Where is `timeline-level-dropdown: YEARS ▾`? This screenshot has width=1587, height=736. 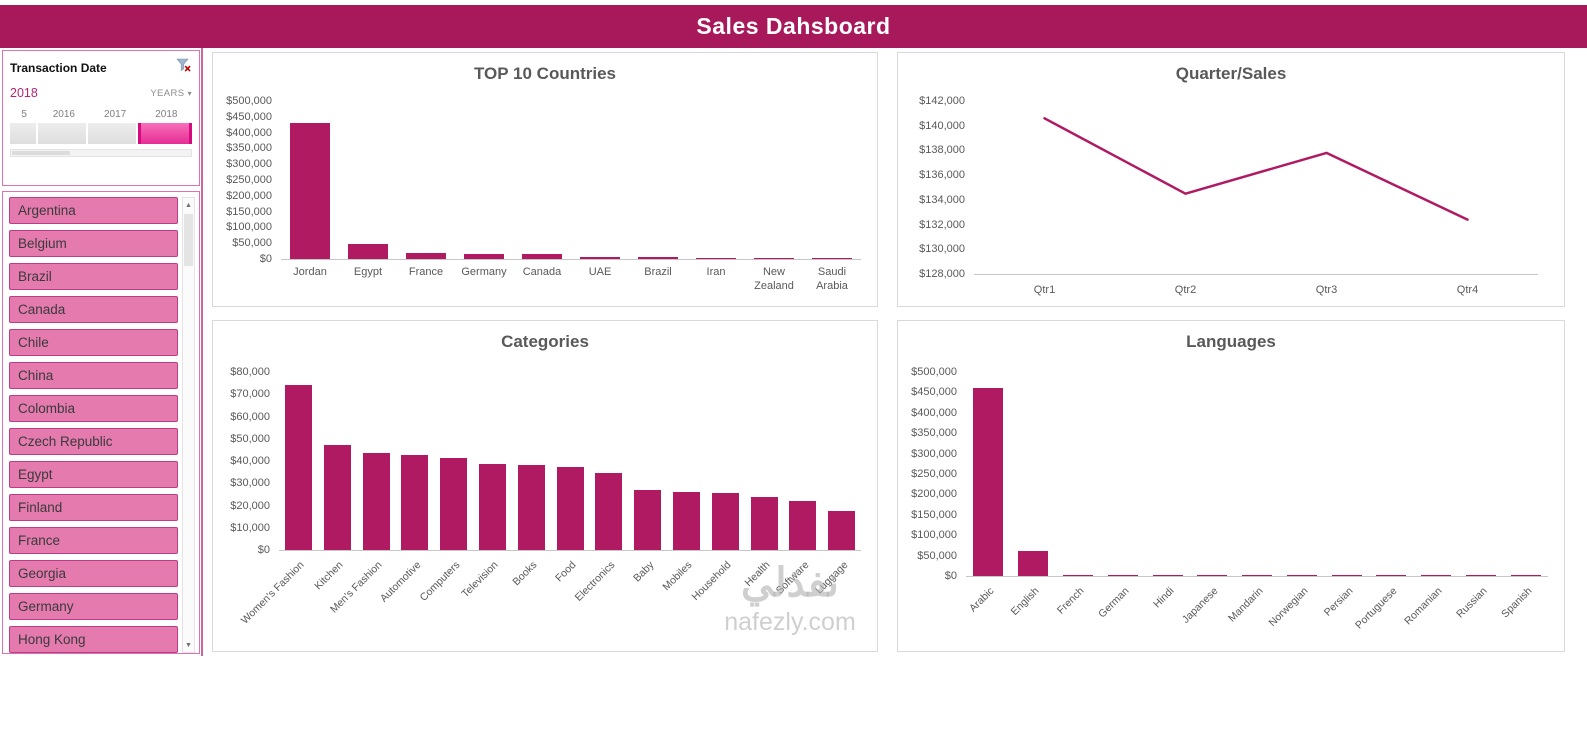 timeline-level-dropdown: YEARS ▾ is located at coordinates (171, 93).